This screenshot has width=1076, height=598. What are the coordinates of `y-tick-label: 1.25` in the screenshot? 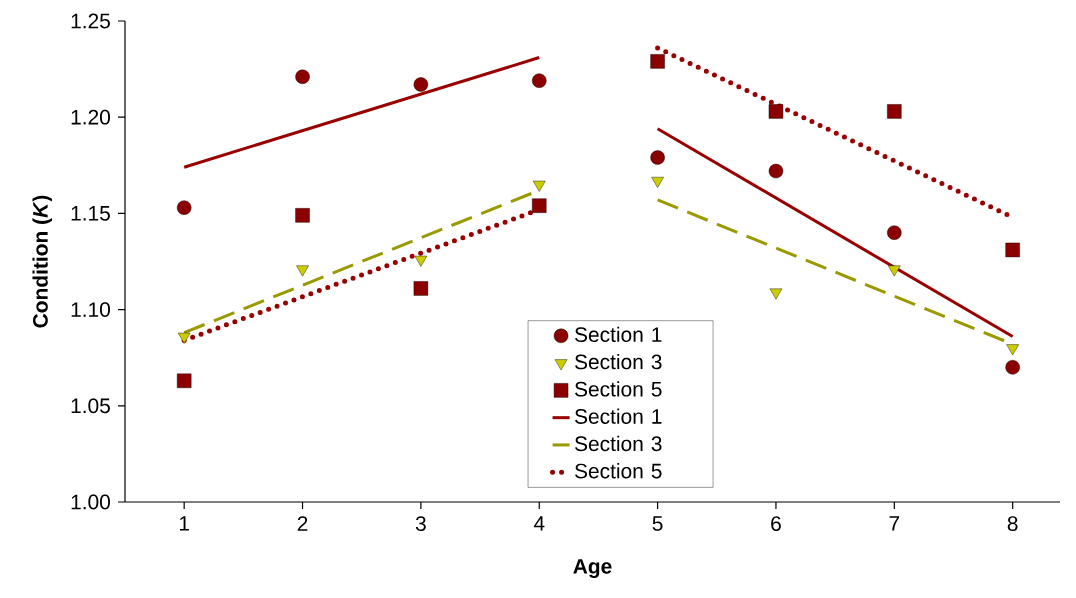 It's located at (90, 21).